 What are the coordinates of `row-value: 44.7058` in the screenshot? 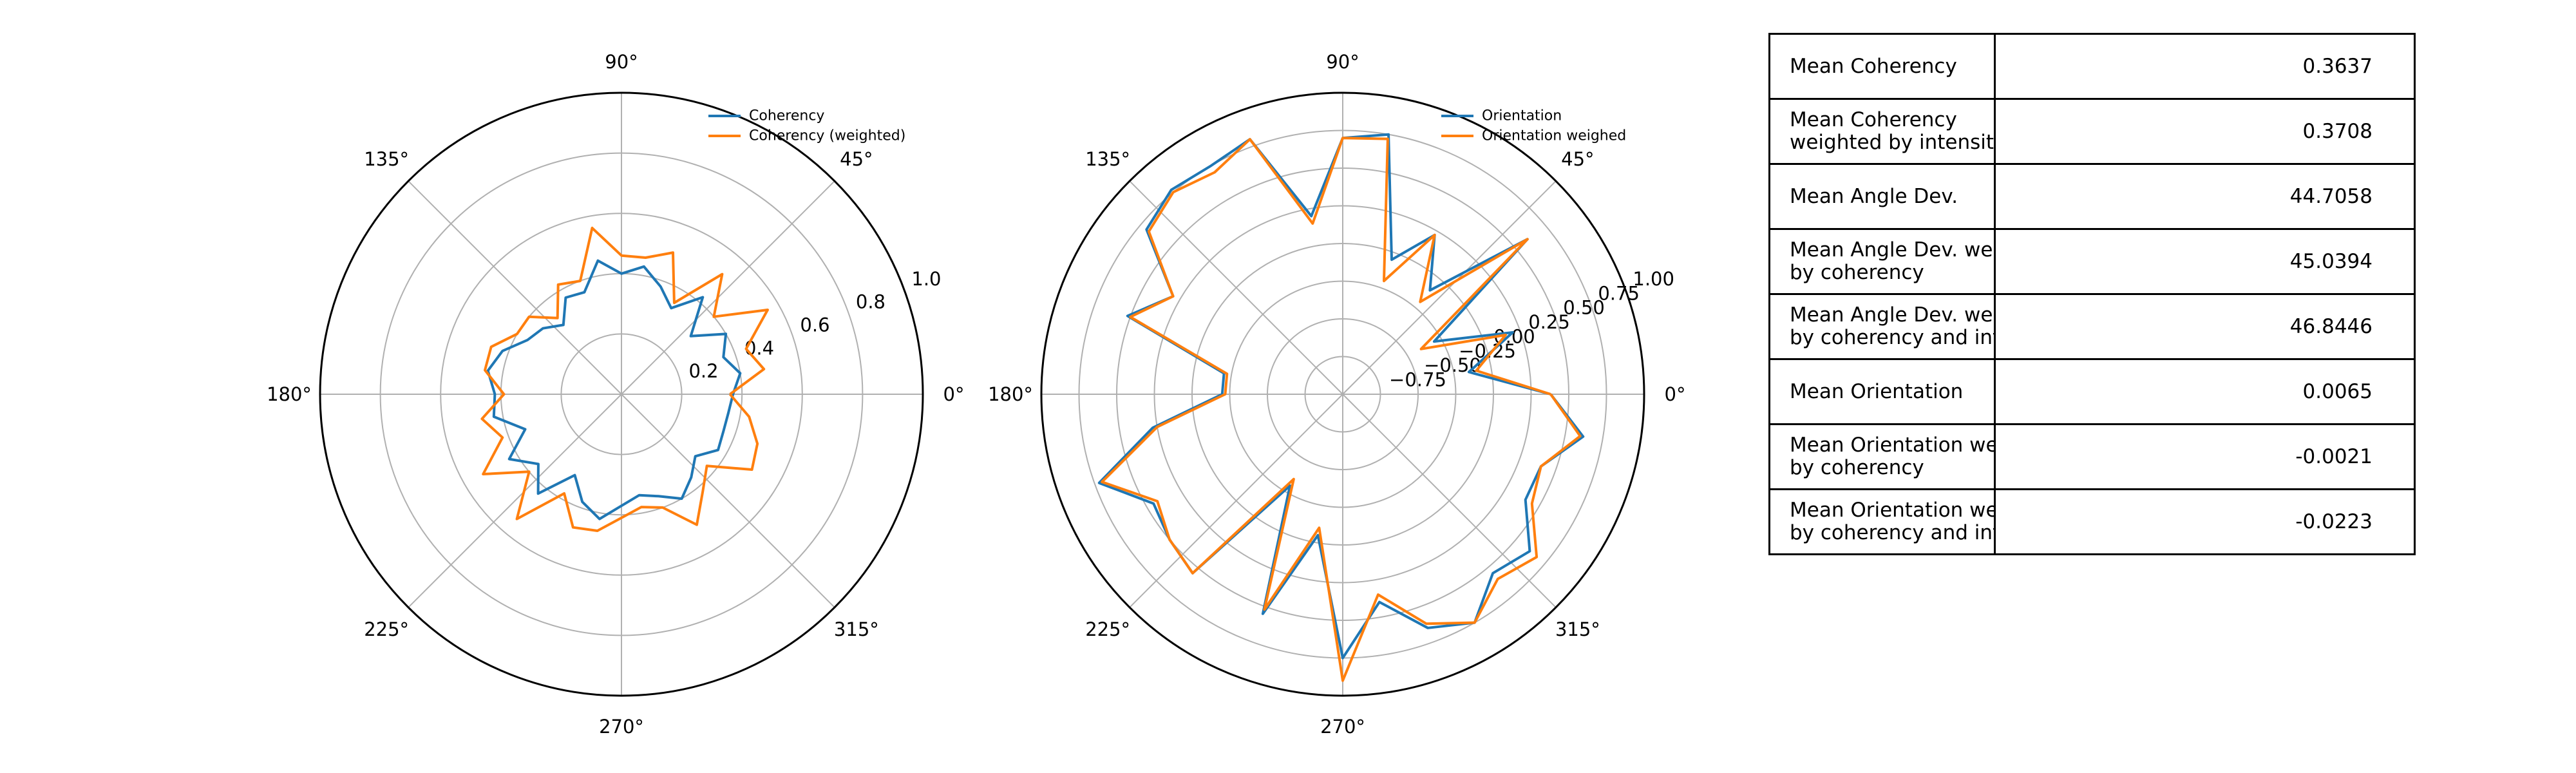 It's located at (2330, 196).